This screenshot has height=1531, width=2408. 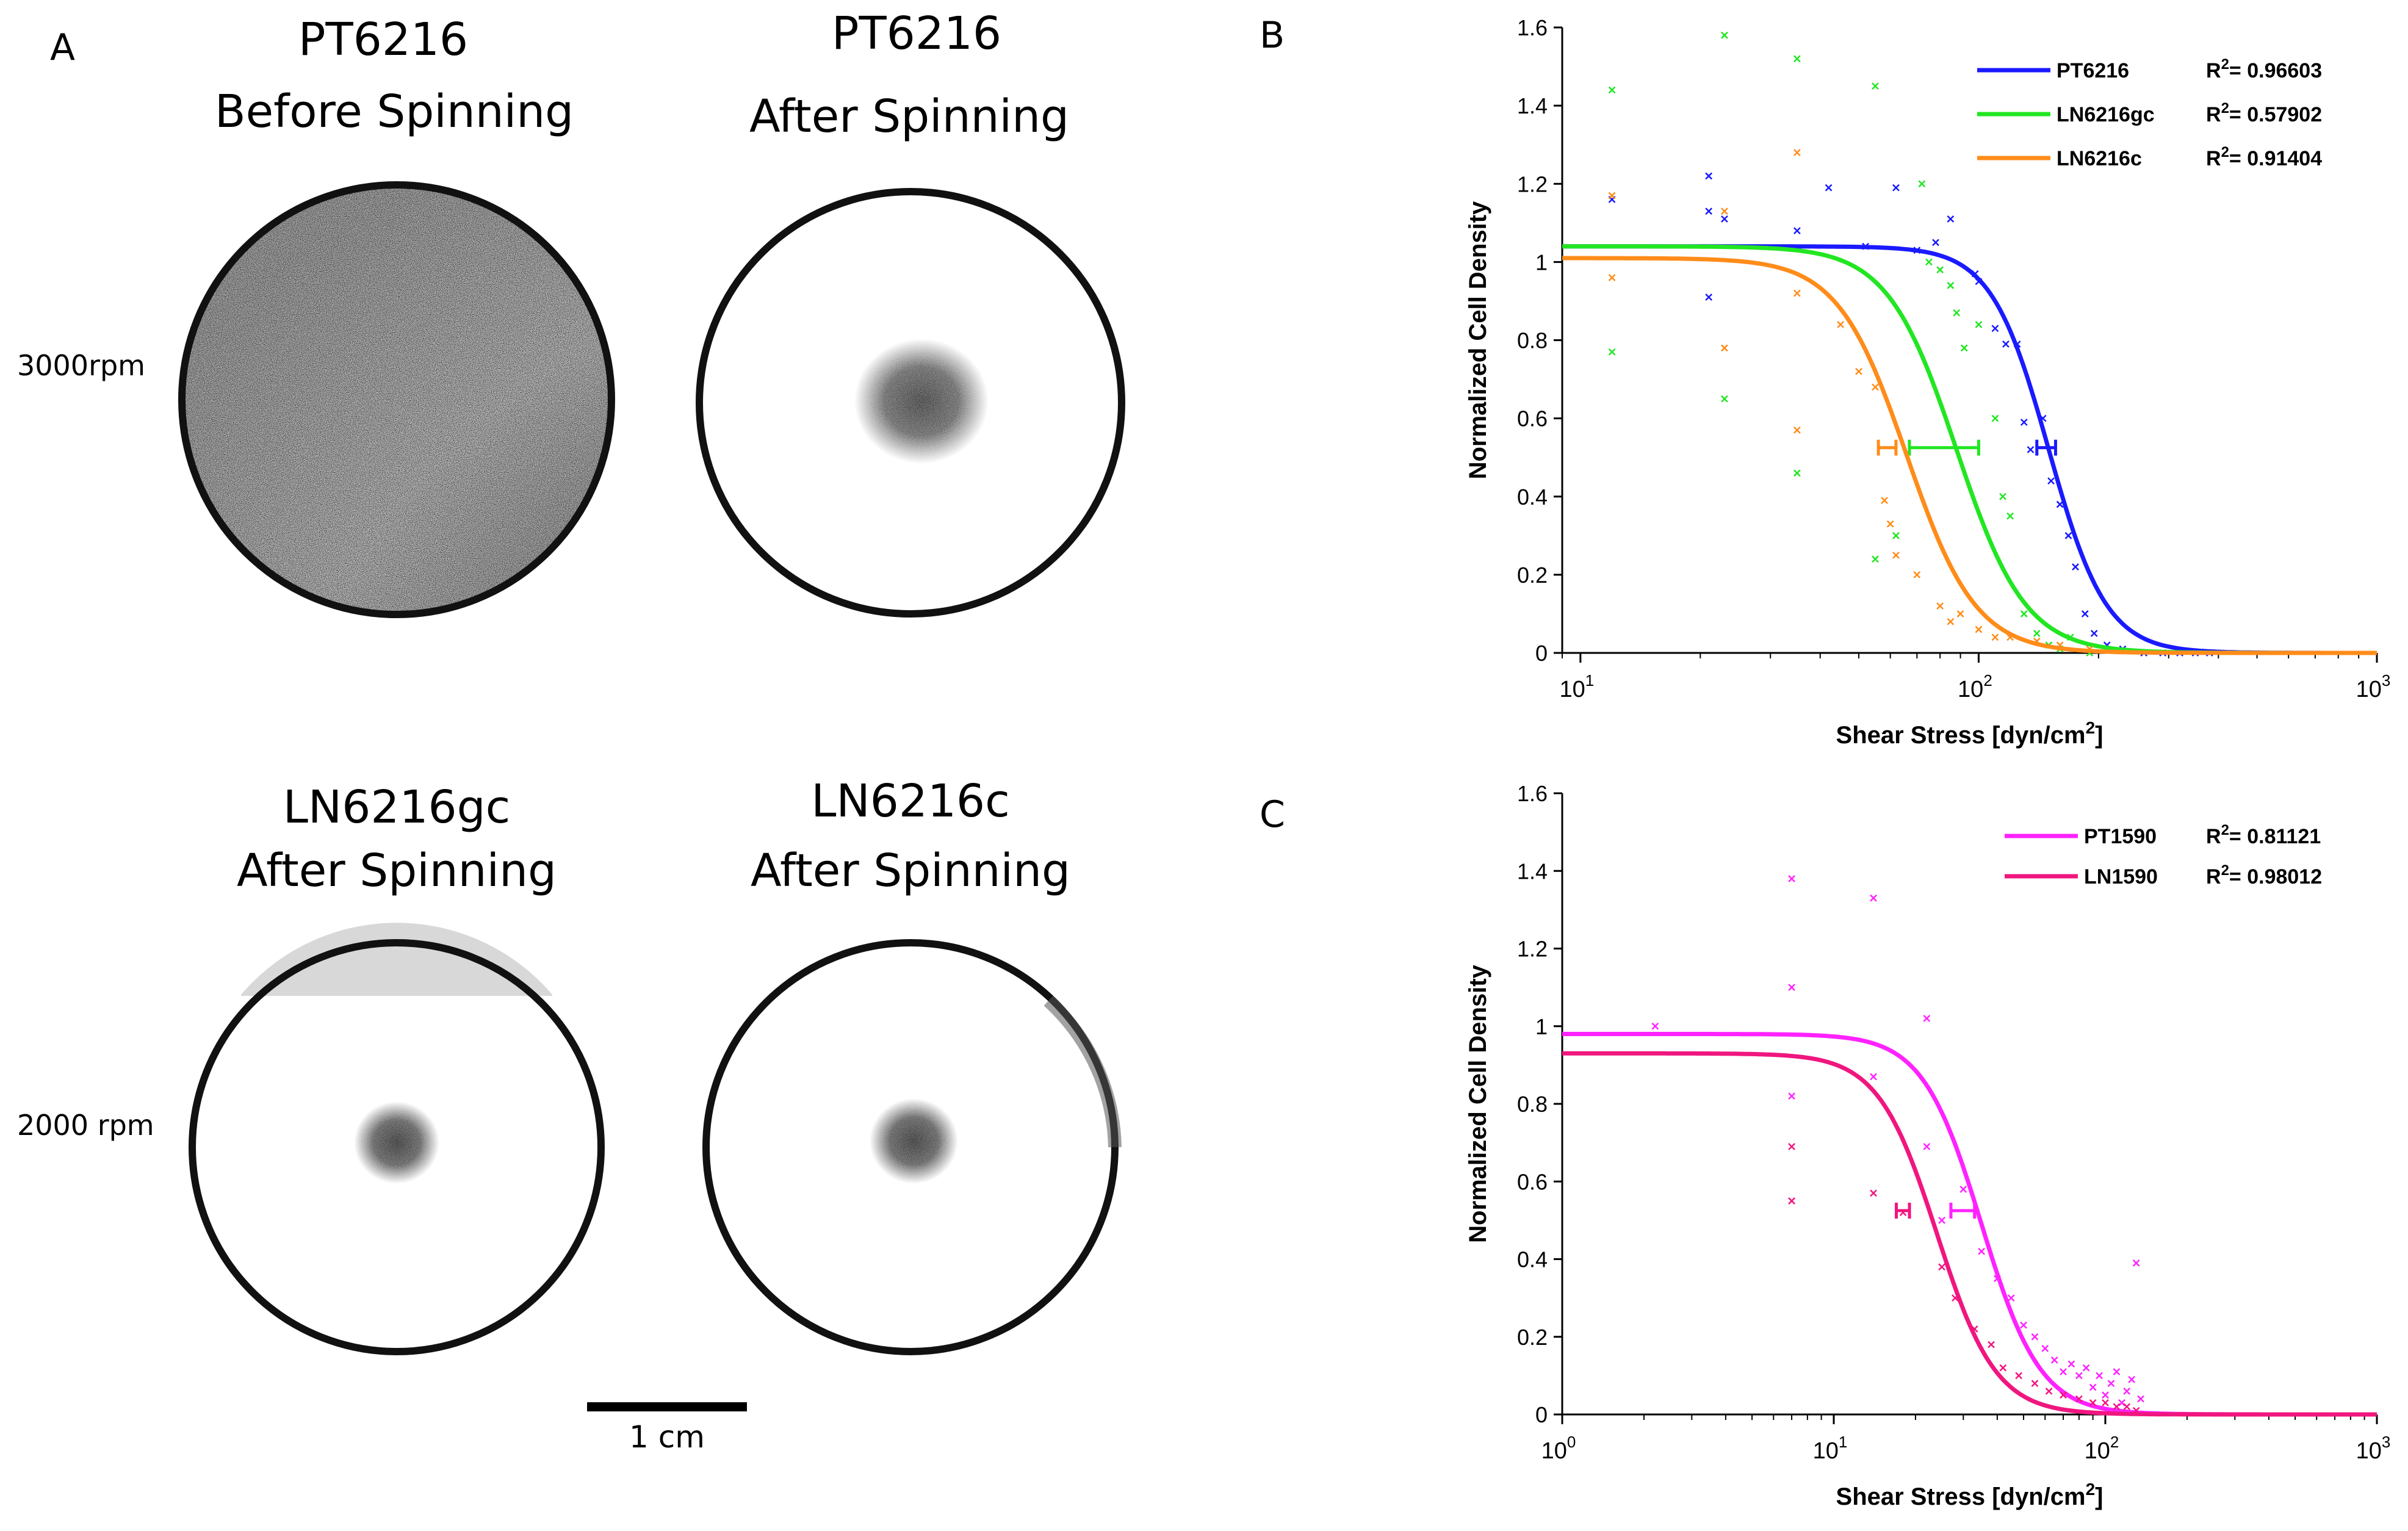 I want to click on header-top-left-line2: Before Spinning, so click(x=395, y=111).